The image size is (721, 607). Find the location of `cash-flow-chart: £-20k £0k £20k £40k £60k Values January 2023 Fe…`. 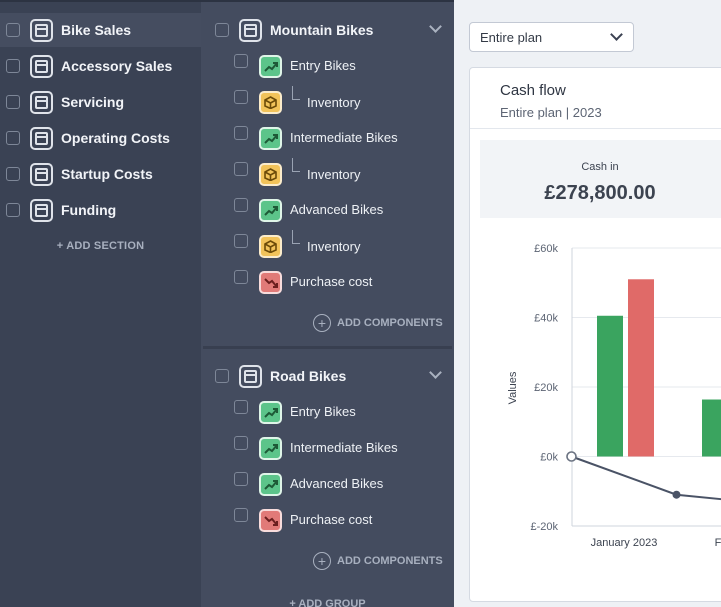

cash-flow-chart: £-20k £0k £20k £40k £60k Values January 2023 Fe… is located at coordinates (614, 396).